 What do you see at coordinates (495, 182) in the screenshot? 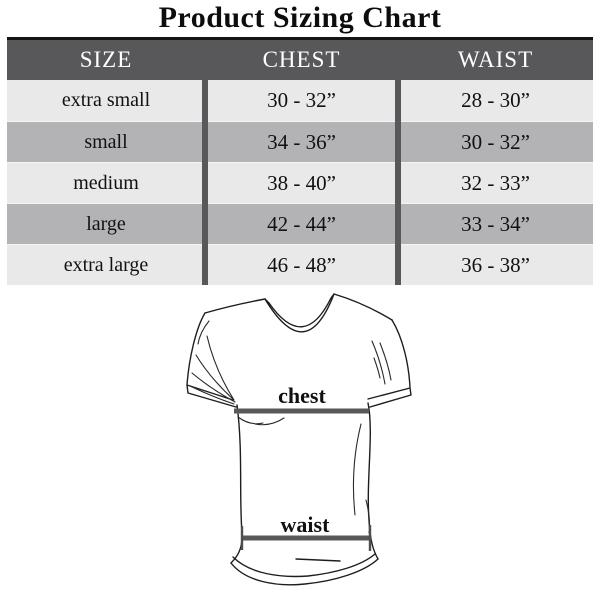
I see `cell-waist: 32 - 33”` at bounding box center [495, 182].